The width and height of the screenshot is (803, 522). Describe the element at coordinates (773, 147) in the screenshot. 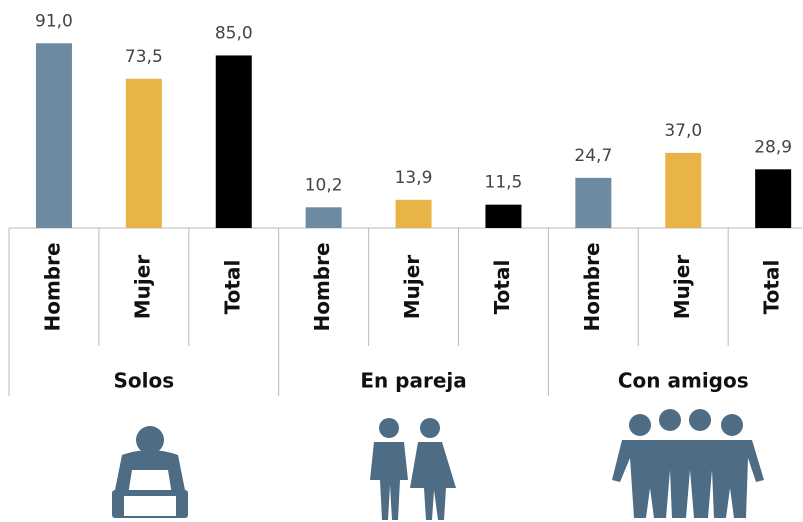

I see `value-label: 28,9` at that location.